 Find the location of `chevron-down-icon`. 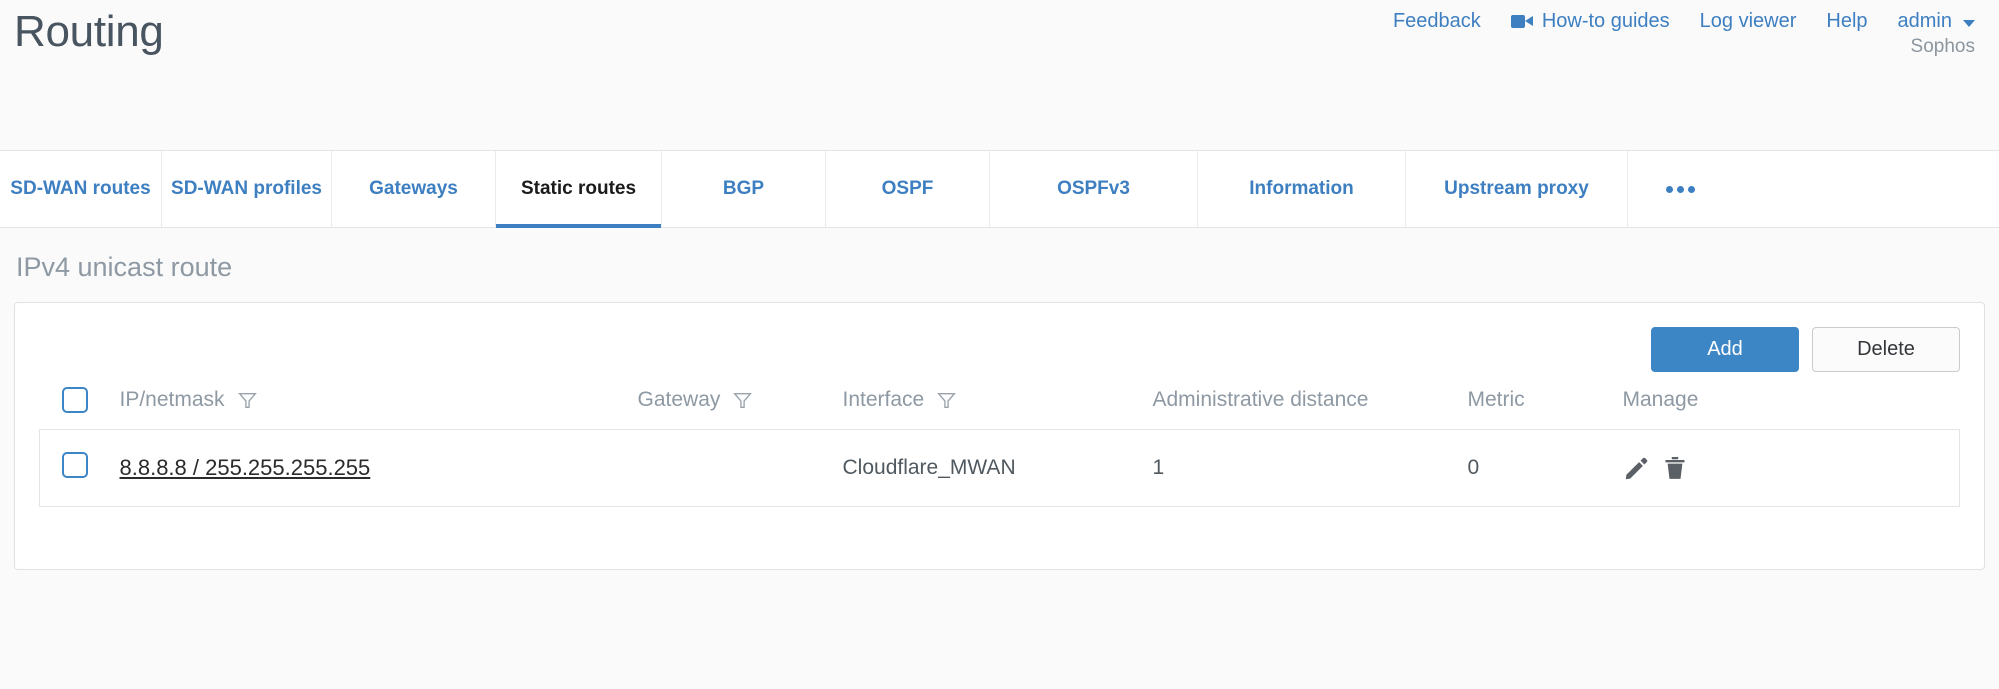

chevron-down-icon is located at coordinates (1969, 23).